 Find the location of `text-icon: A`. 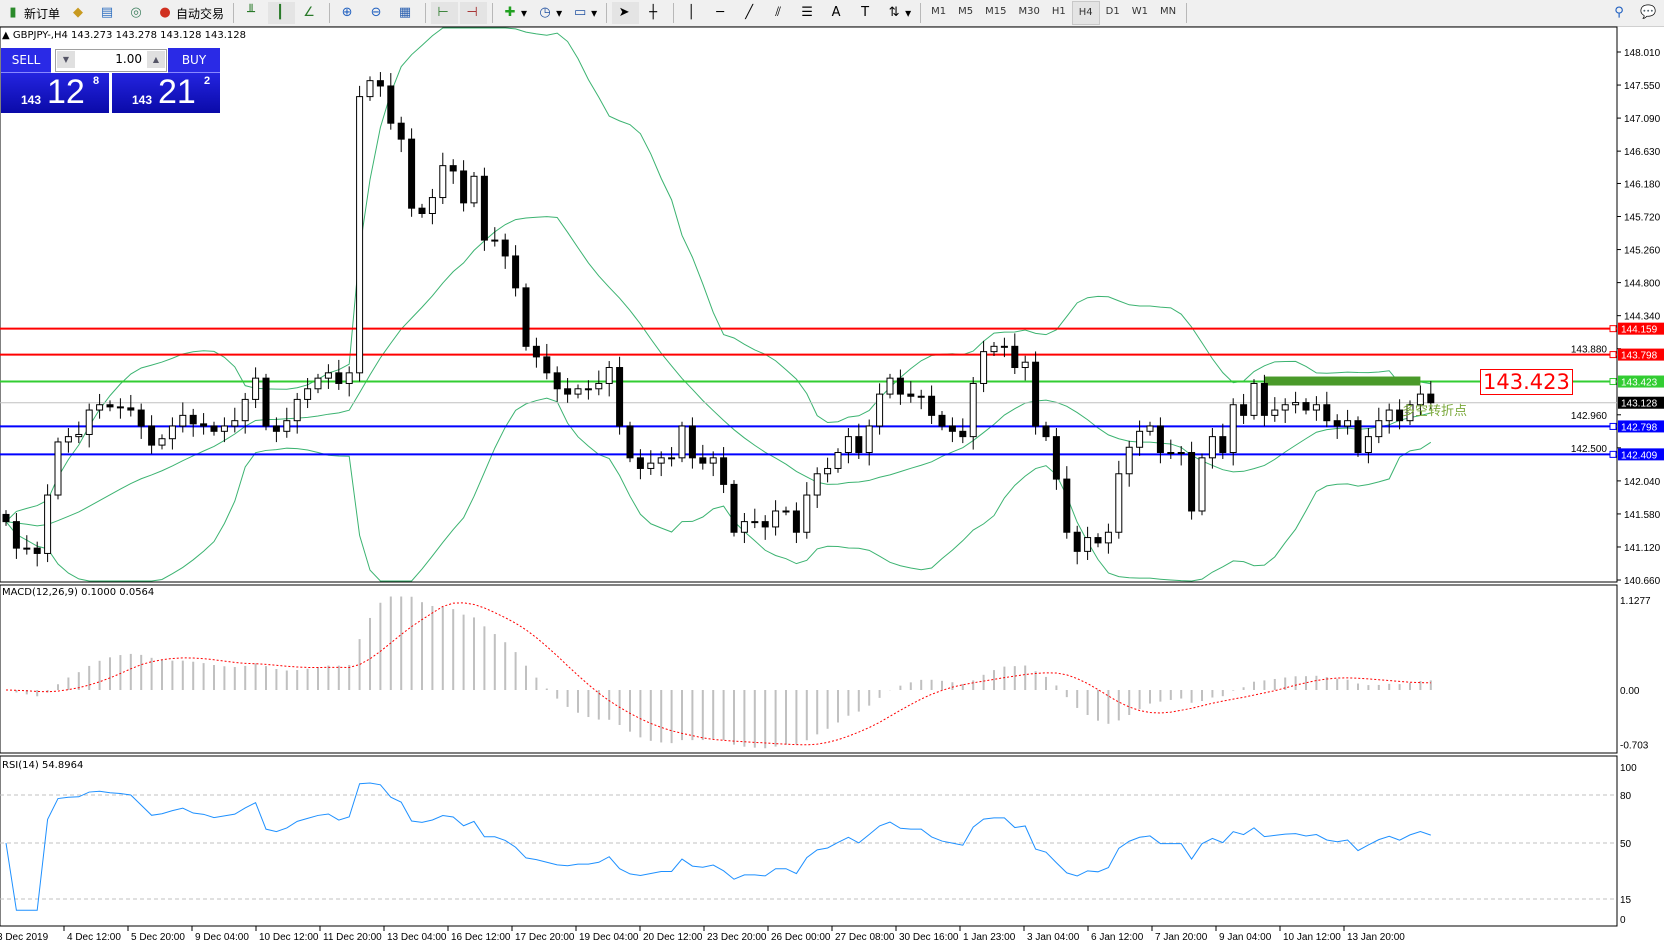

text-icon: A is located at coordinates (836, 12).